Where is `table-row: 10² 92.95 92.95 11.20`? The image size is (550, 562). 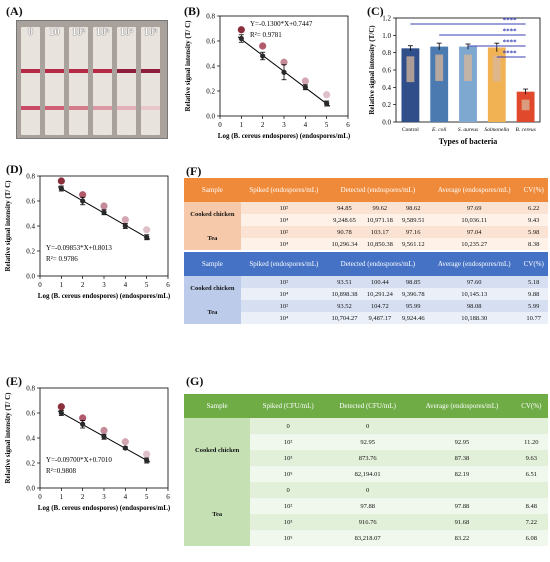 table-row: 10² 92.95 92.95 11.20 is located at coordinates (366, 442).